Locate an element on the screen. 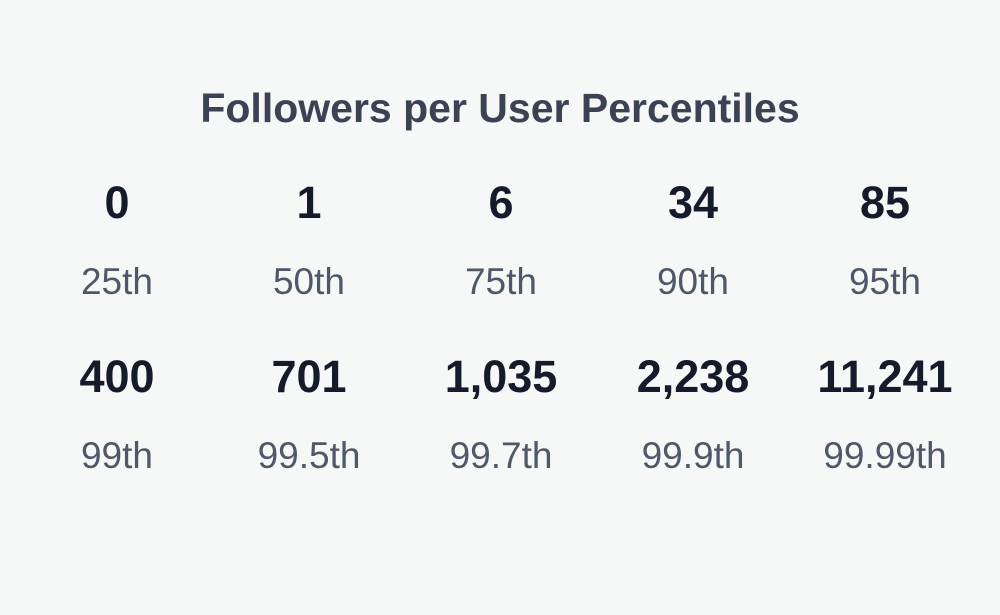 The height and width of the screenshot is (615, 1000). stat: 701 99.5th is located at coordinates (309, 435).